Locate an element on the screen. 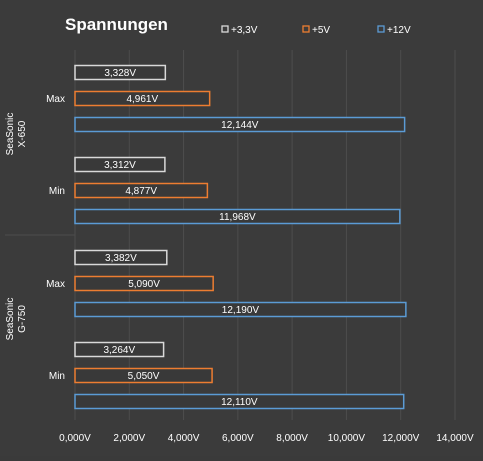 The image size is (483, 461). data-label: 12,190V is located at coordinates (241, 310).